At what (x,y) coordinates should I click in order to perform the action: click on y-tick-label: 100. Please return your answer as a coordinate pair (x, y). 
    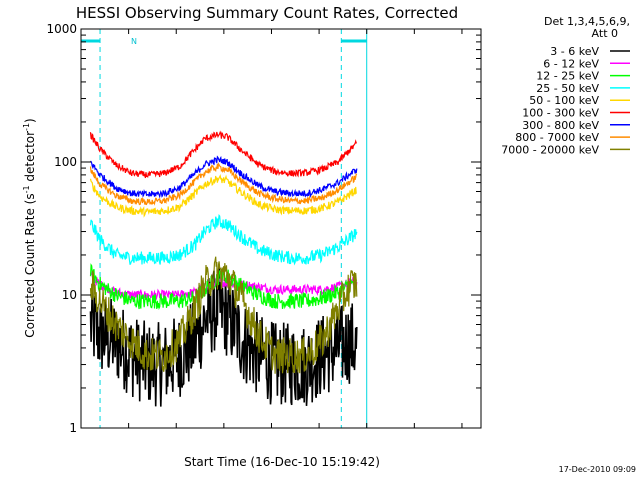
    Looking at the image, I should click on (65, 162).